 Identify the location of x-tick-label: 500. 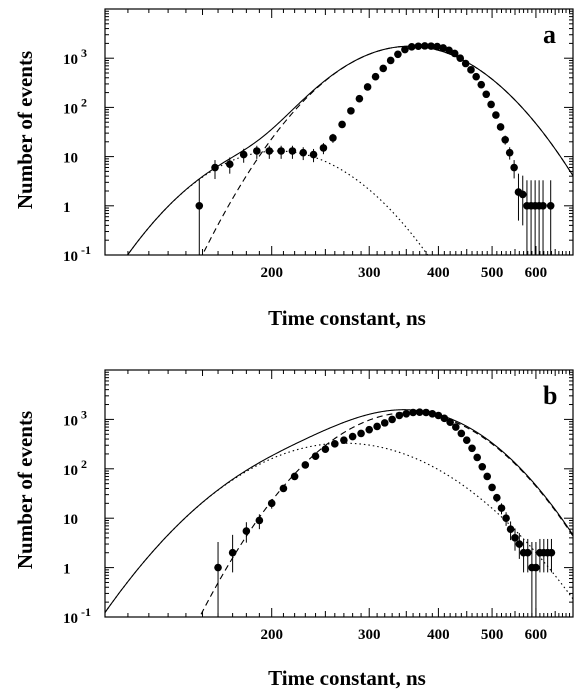
(492, 635).